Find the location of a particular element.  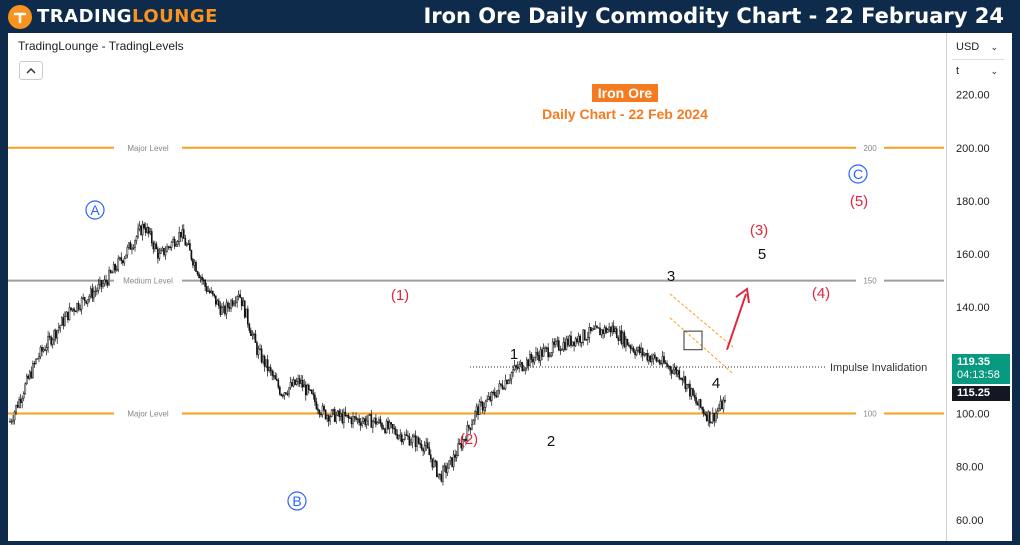

wave-label: (5) is located at coordinates (859, 201).